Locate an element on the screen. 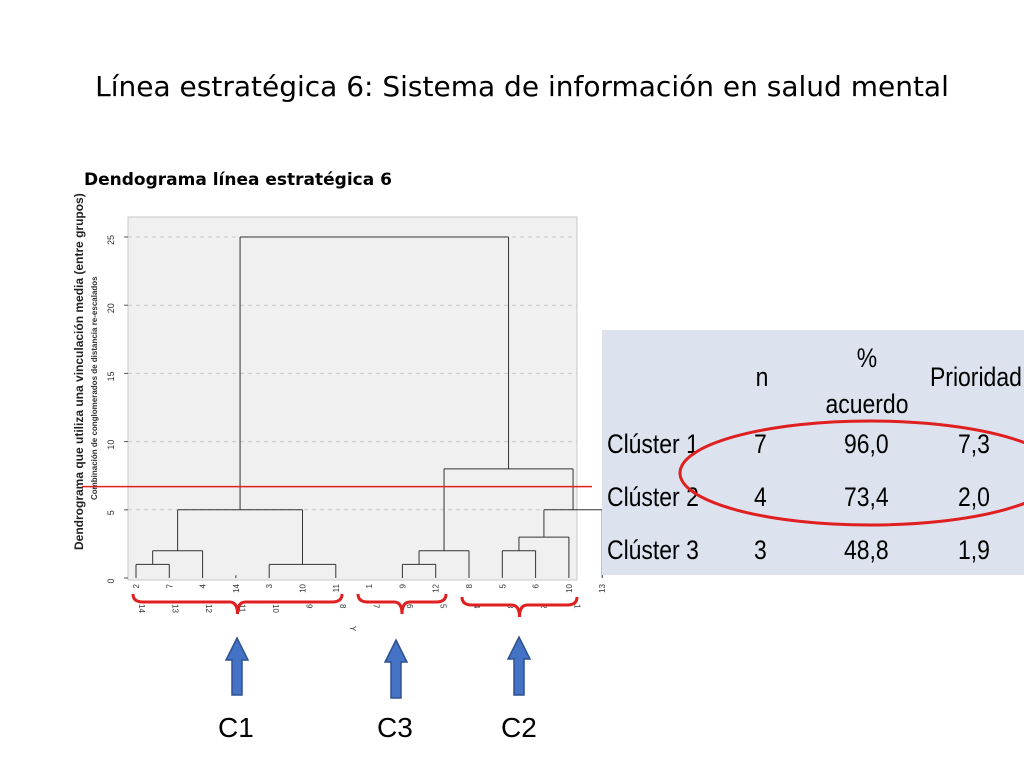 This screenshot has height=768, width=1024. header-acuerdo: % acuerdo is located at coordinates (867, 381).